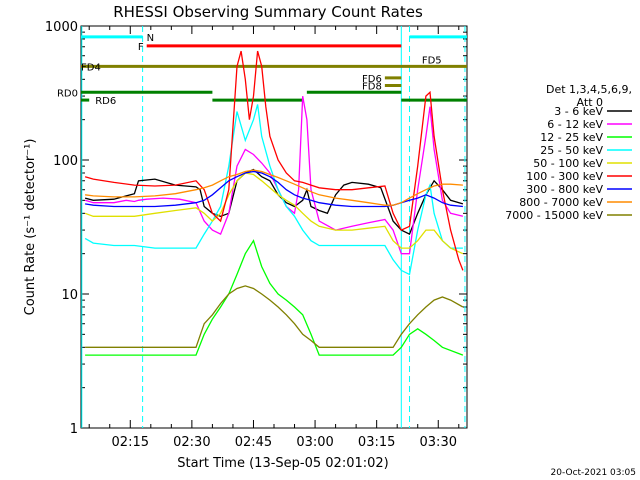 This screenshot has height=480, width=640. What do you see at coordinates (589, 89) in the screenshot?
I see `legend-header: Det 1,3,4,5,6,9,` at bounding box center [589, 89].